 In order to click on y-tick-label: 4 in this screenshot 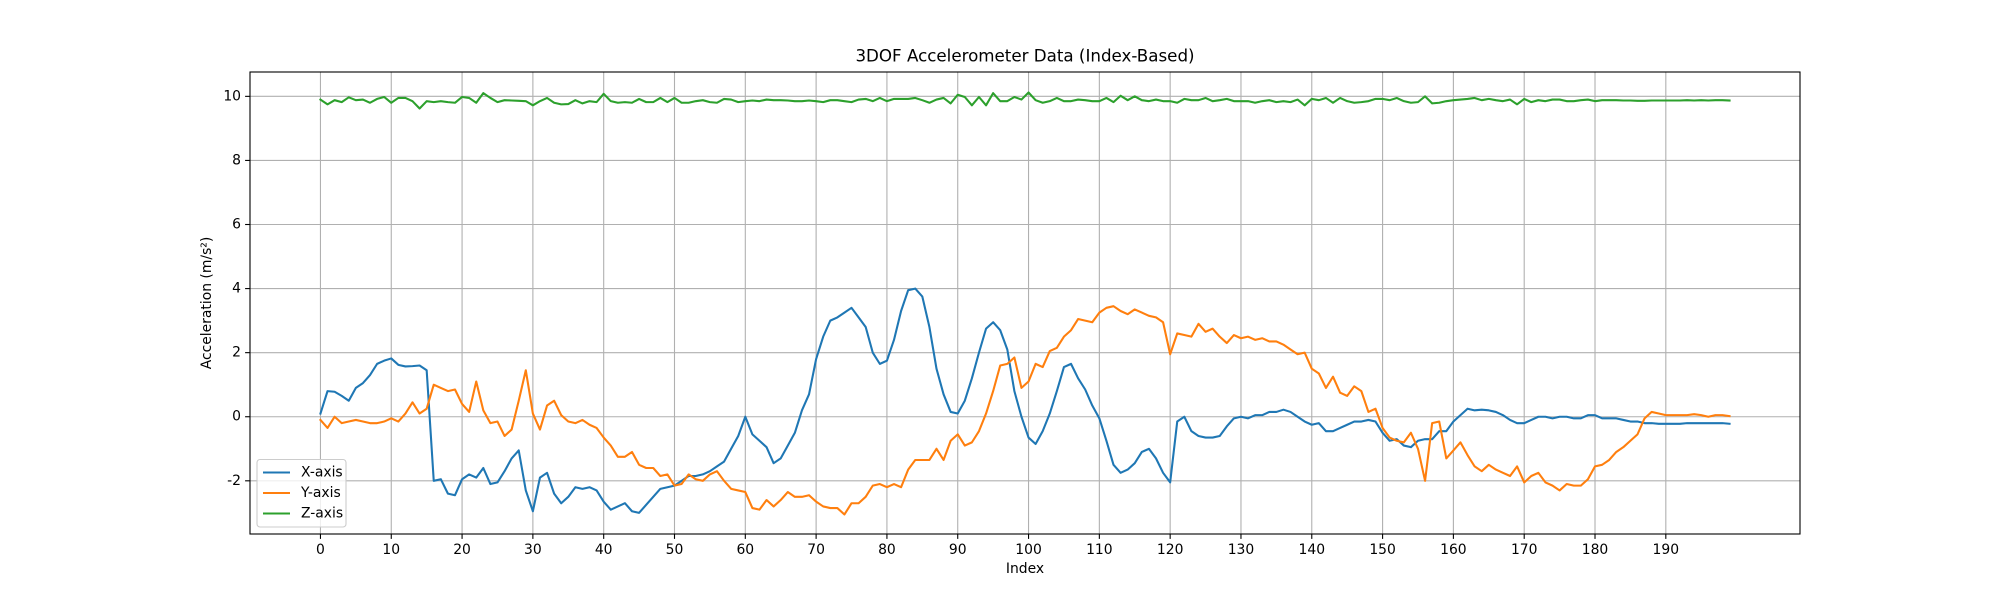, I will do `click(236, 289)`.